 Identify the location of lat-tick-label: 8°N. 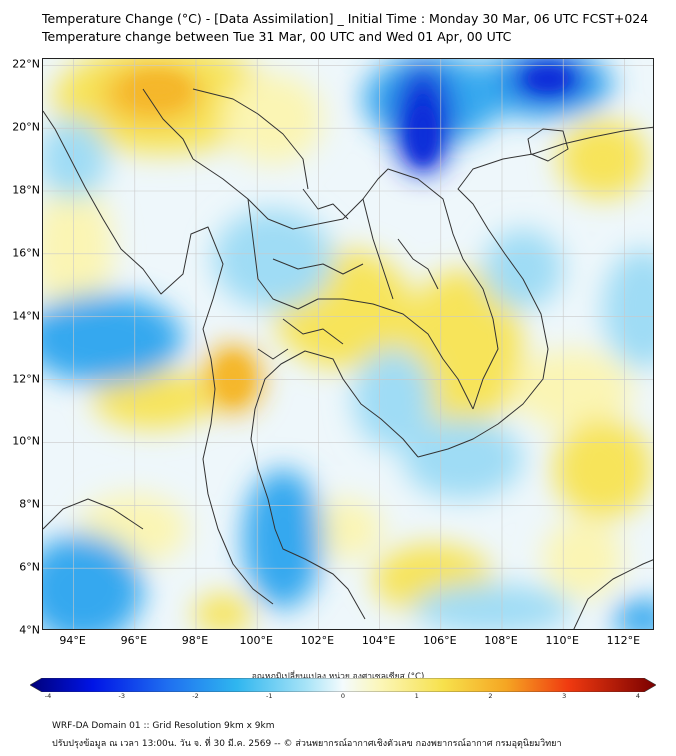
(29, 504).